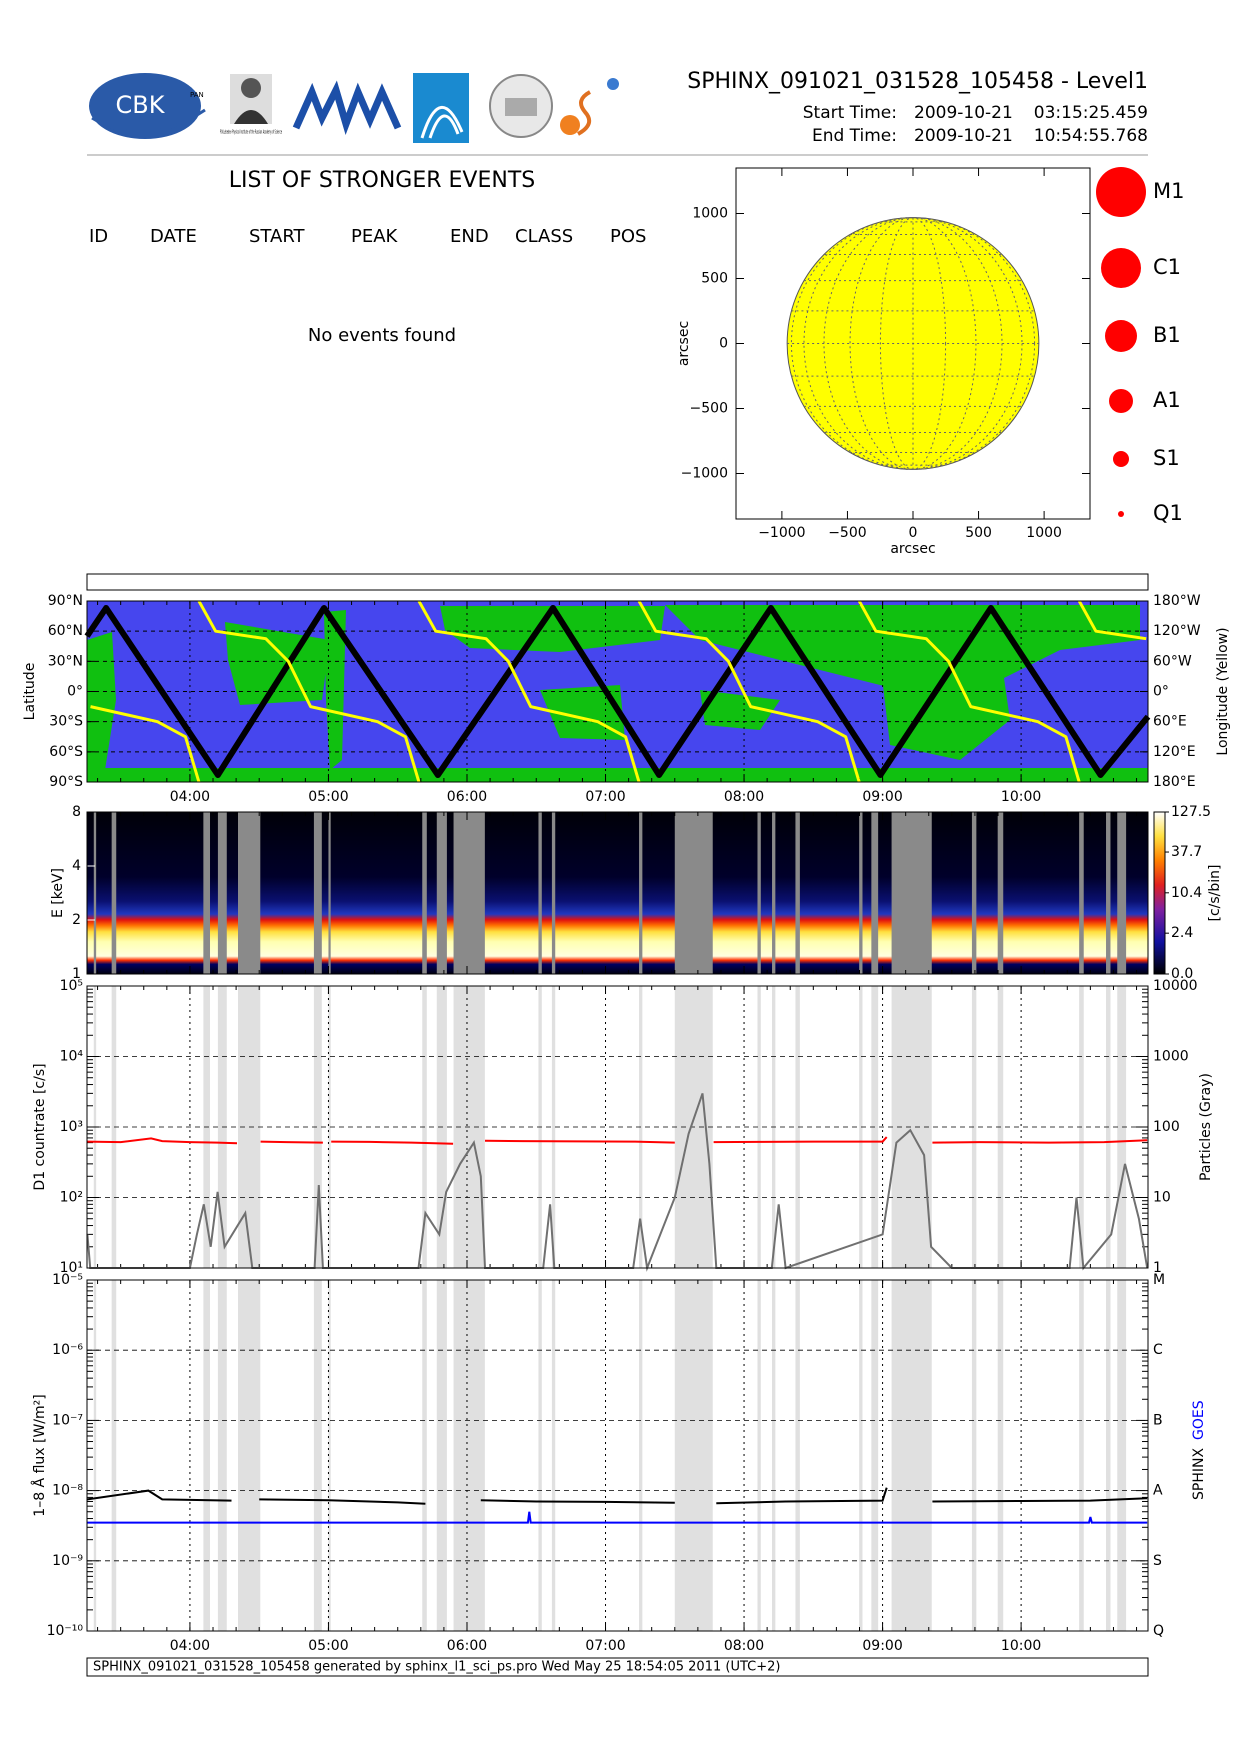 This screenshot has height=1754, width=1240. I want to click on y-axis-label: E [keV], so click(58, 893).